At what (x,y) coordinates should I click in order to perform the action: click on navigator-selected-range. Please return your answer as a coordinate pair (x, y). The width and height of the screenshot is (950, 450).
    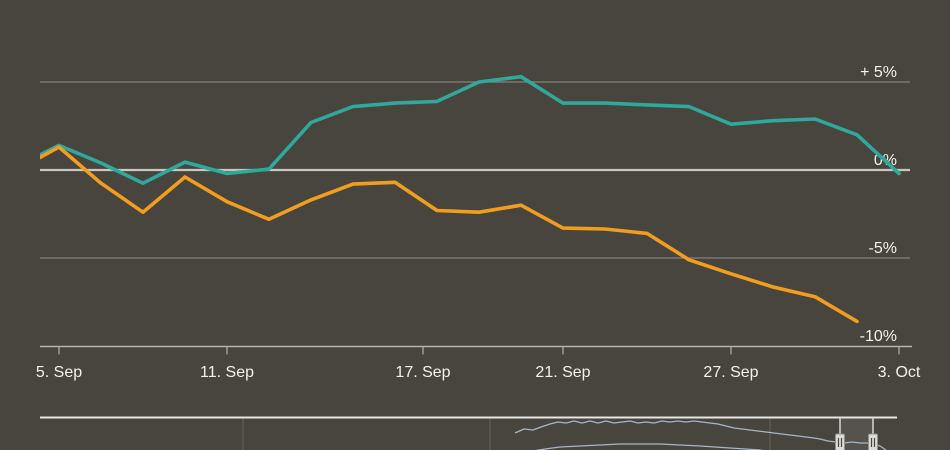
    Looking at the image, I should click on (856, 434).